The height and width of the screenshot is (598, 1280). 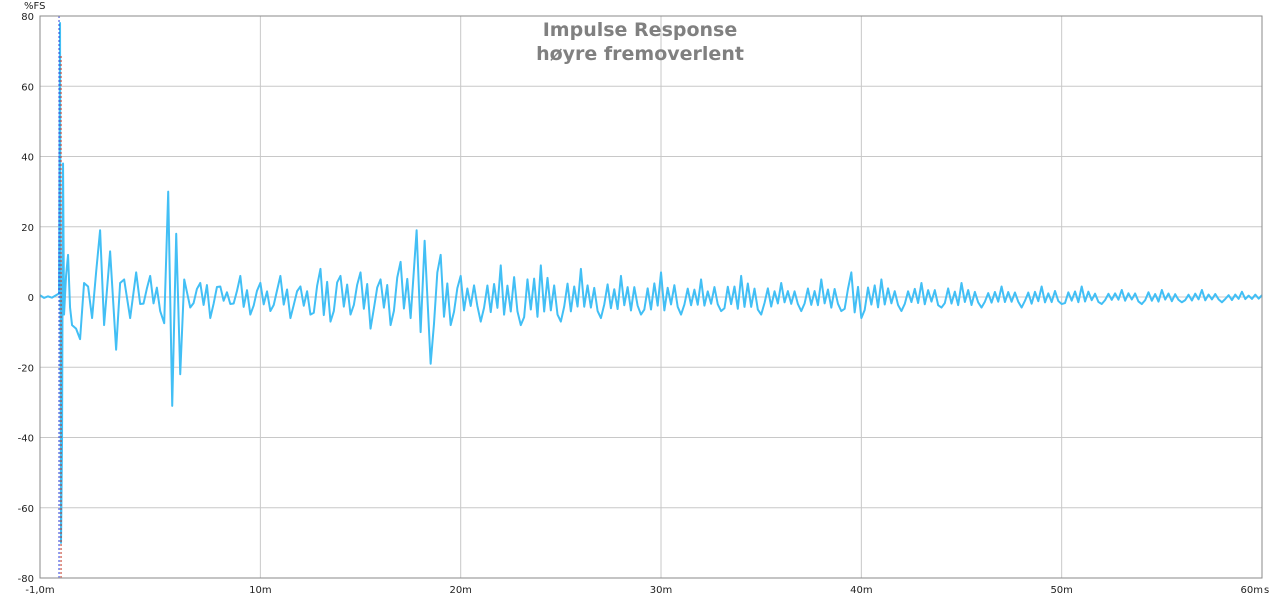 I want to click on x-tick-label: 40m, so click(x=861, y=590).